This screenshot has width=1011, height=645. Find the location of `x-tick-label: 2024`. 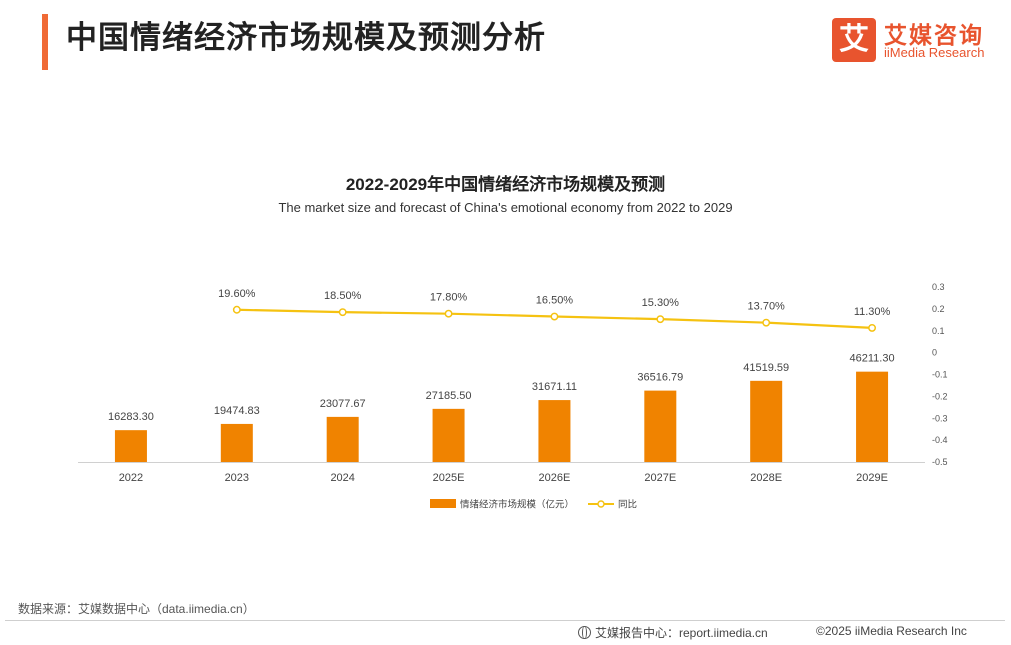

x-tick-label: 2024 is located at coordinates (342, 478).